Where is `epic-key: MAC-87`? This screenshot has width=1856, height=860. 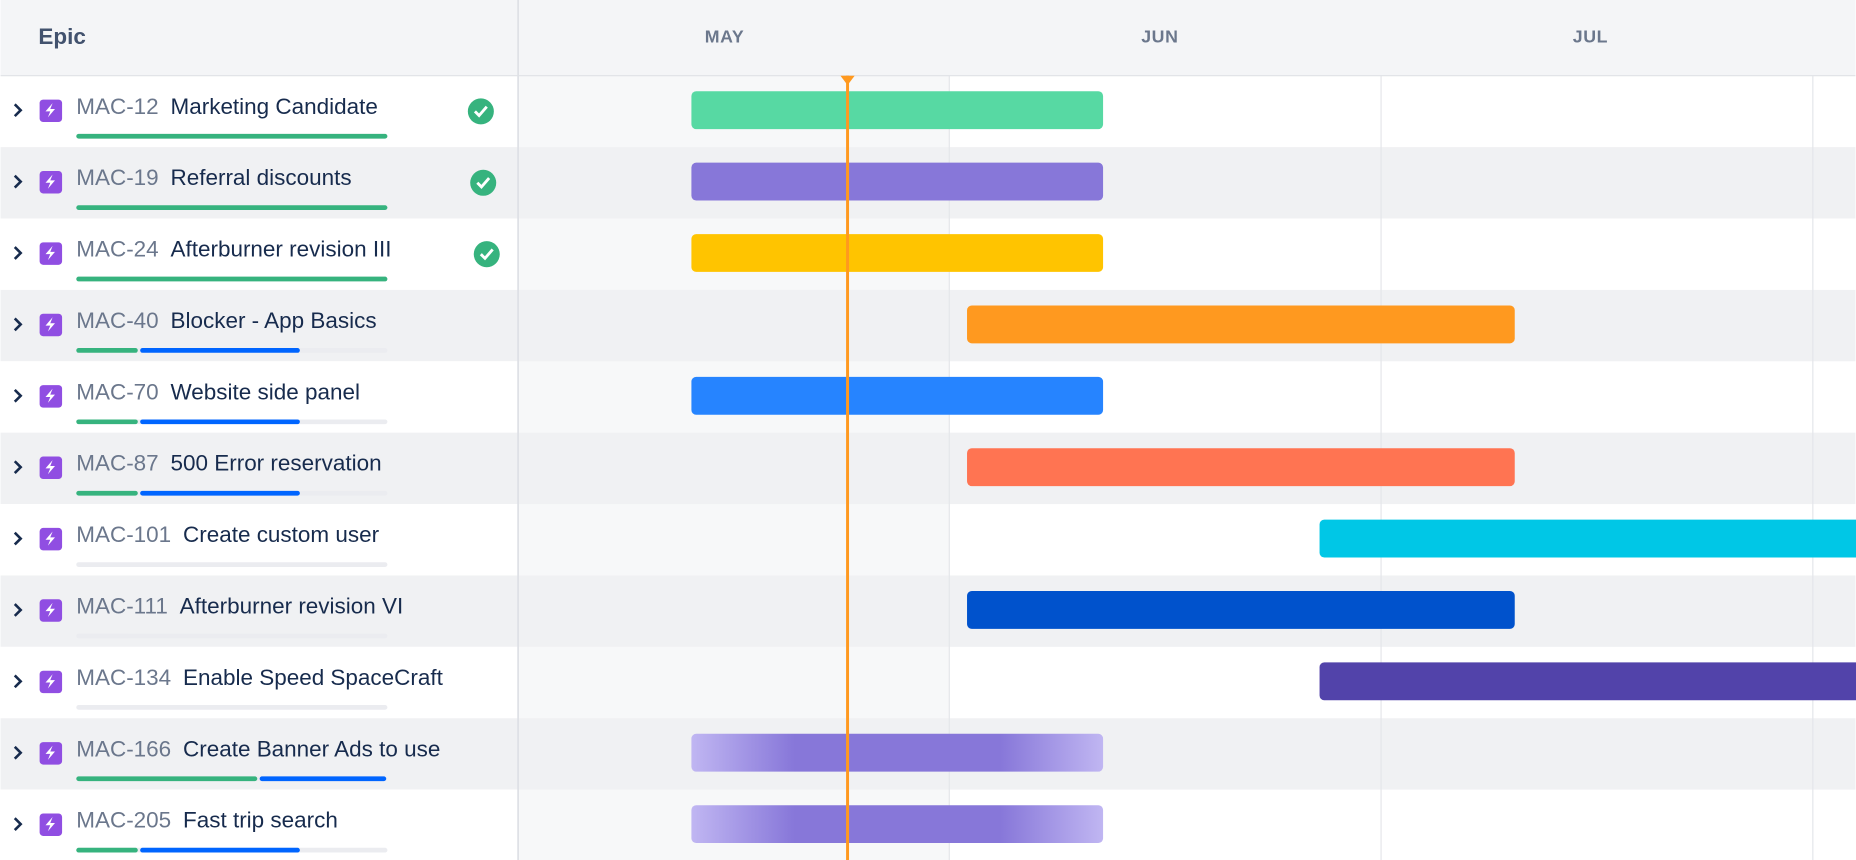
epic-key: MAC-87 is located at coordinates (117, 463).